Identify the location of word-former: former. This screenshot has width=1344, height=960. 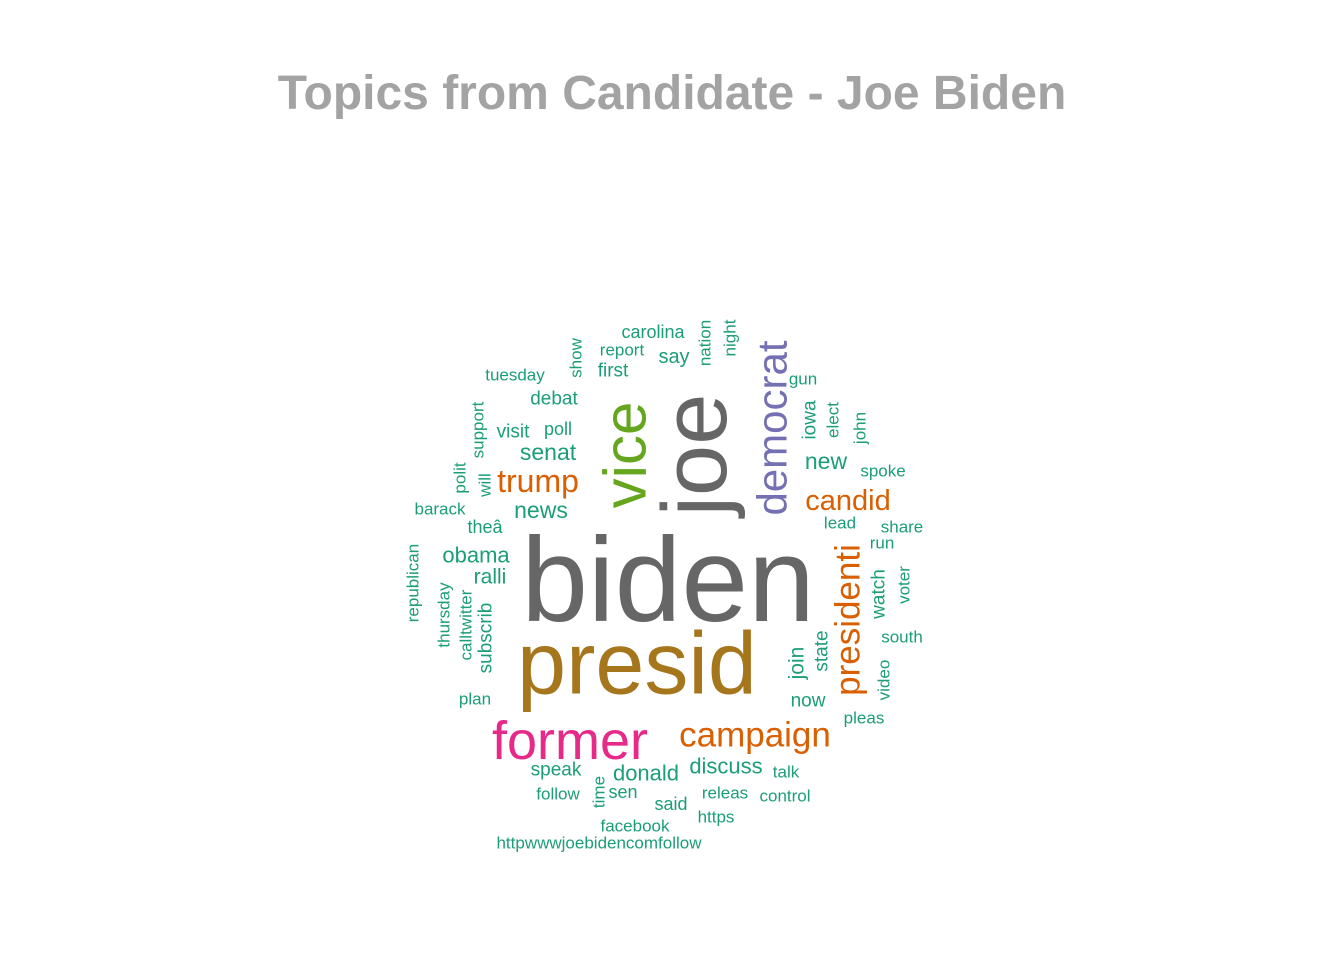
(570, 741).